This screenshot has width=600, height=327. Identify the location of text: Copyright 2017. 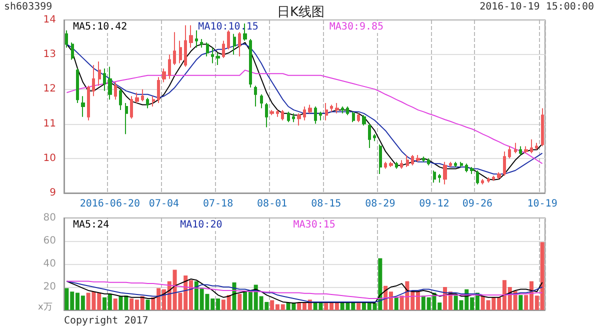
(106, 321).